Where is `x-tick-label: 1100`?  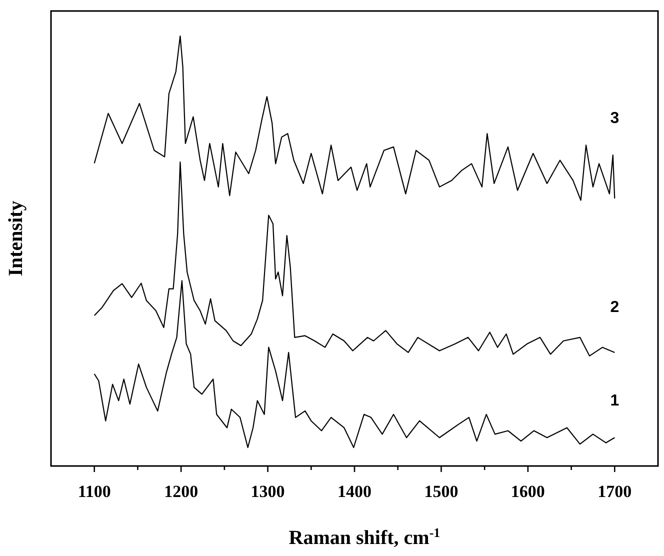 x-tick-label: 1100 is located at coordinates (94, 491).